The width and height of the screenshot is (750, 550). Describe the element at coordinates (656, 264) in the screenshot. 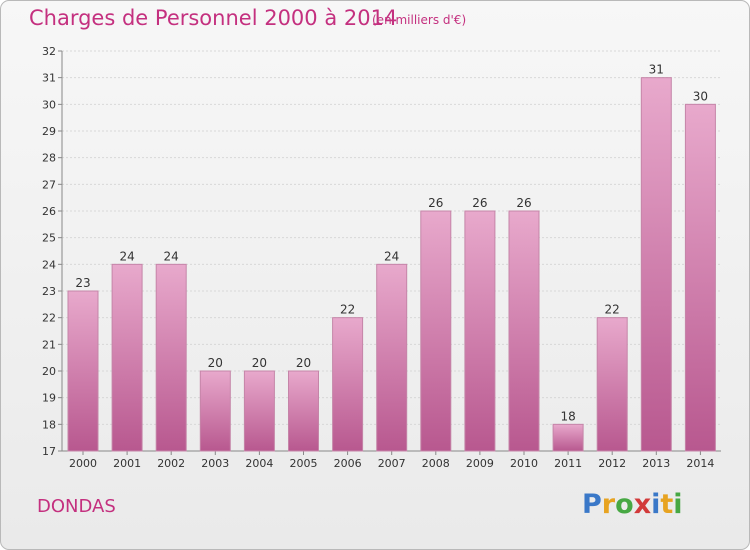

I see `bar-2013` at that location.